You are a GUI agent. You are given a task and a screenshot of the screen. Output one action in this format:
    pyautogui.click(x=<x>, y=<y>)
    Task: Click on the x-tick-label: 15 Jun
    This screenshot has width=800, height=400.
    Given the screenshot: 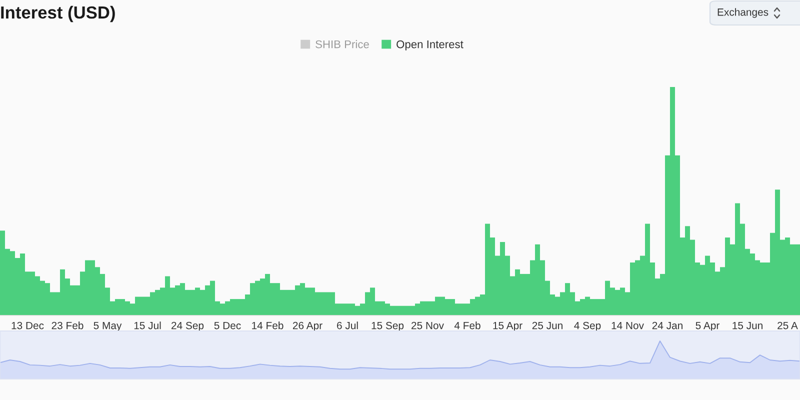 What is the action you would take?
    pyautogui.click(x=747, y=326)
    